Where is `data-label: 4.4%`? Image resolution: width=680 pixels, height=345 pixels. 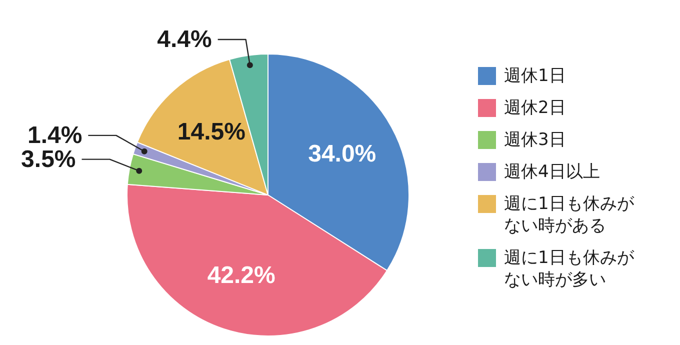
data-label: 4.4% is located at coordinates (184, 40).